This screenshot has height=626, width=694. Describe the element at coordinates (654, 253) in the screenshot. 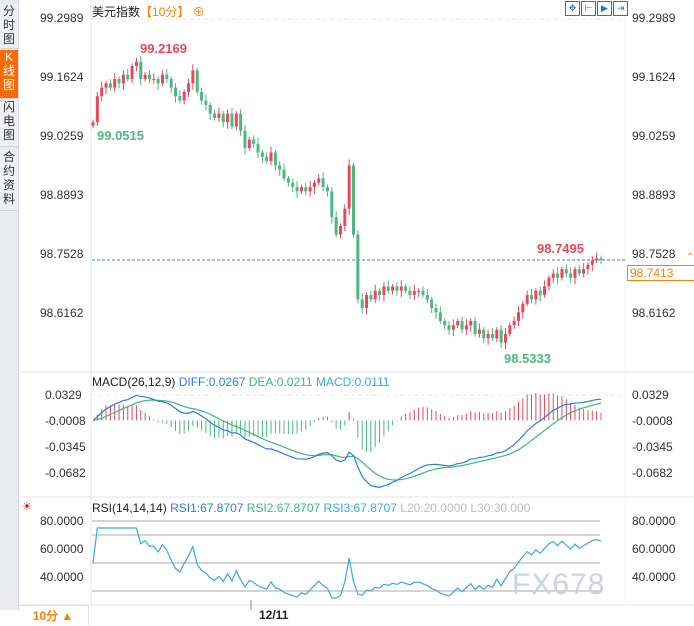

I see `y-tick-right: 98.7528` at that location.